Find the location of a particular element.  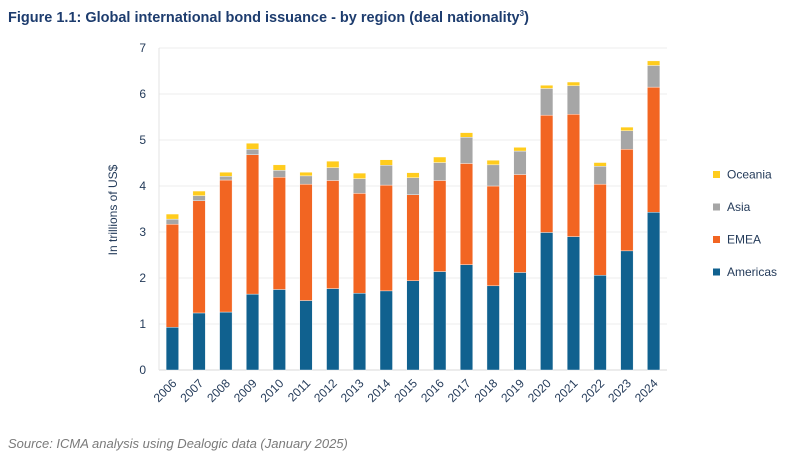

bar-segment-americas-2023 is located at coordinates (627, 310).